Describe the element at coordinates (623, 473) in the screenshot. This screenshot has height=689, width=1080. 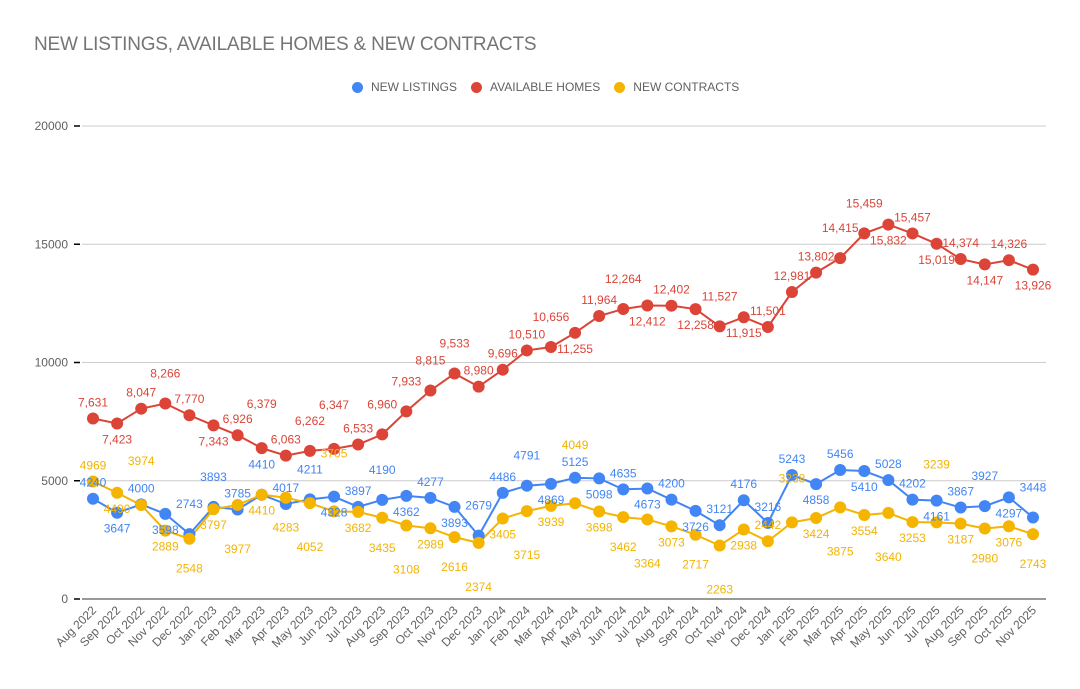
I see `data-label: 4635` at that location.